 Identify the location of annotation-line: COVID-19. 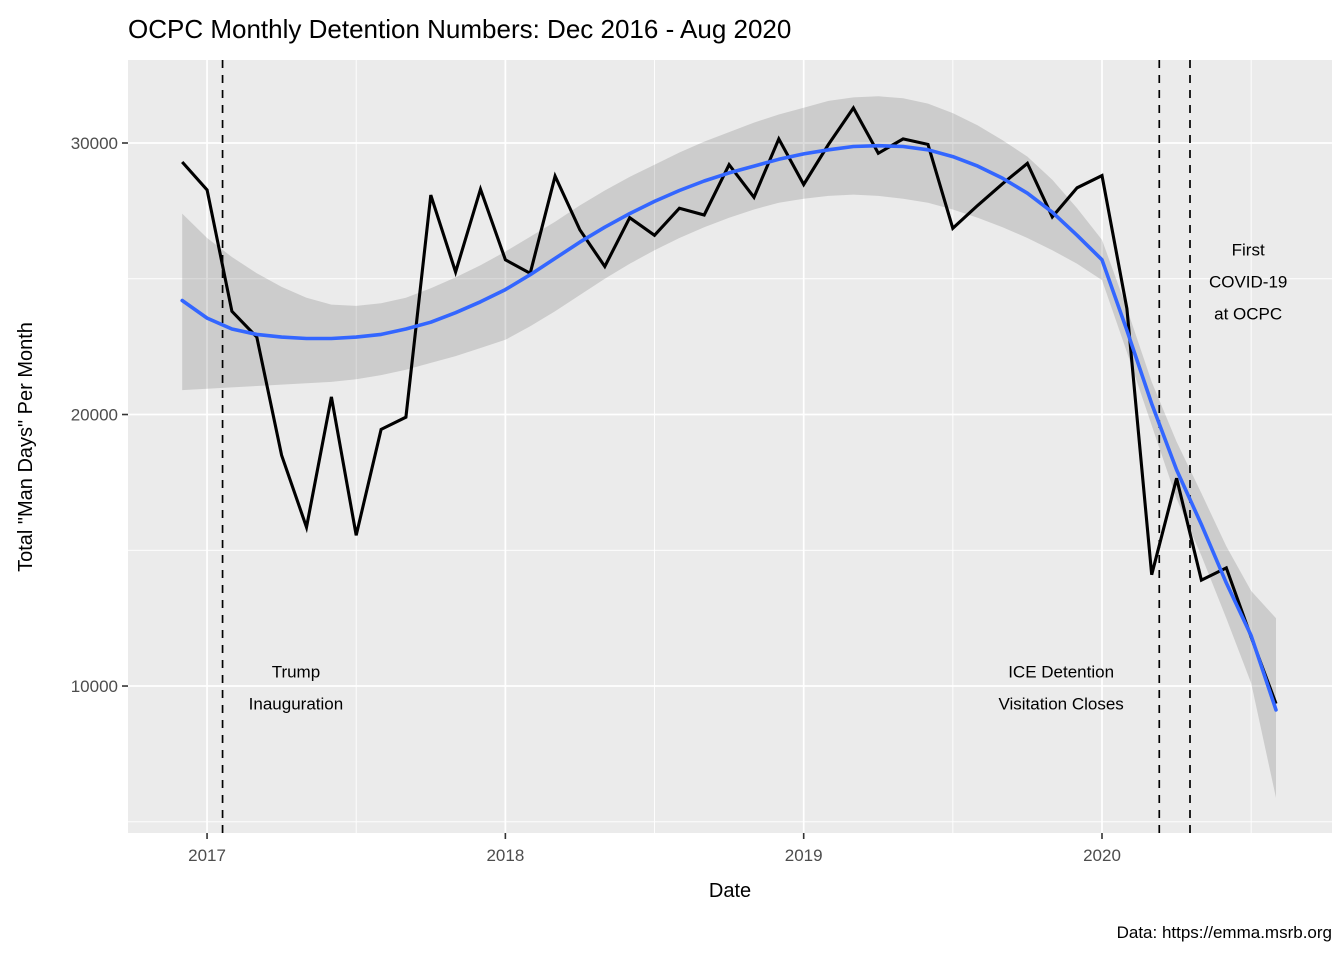
(1248, 282).